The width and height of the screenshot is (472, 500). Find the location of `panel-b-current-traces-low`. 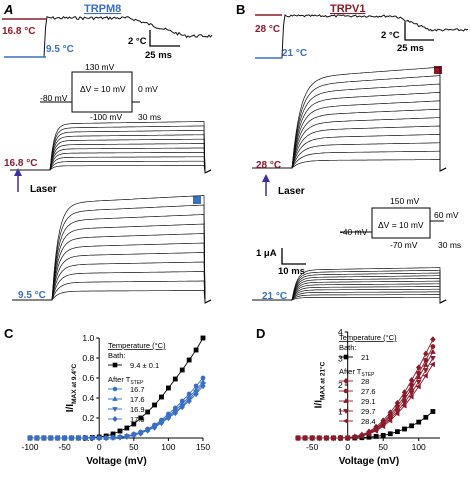

panel-b-current-traces-low is located at coordinates (349, 285).